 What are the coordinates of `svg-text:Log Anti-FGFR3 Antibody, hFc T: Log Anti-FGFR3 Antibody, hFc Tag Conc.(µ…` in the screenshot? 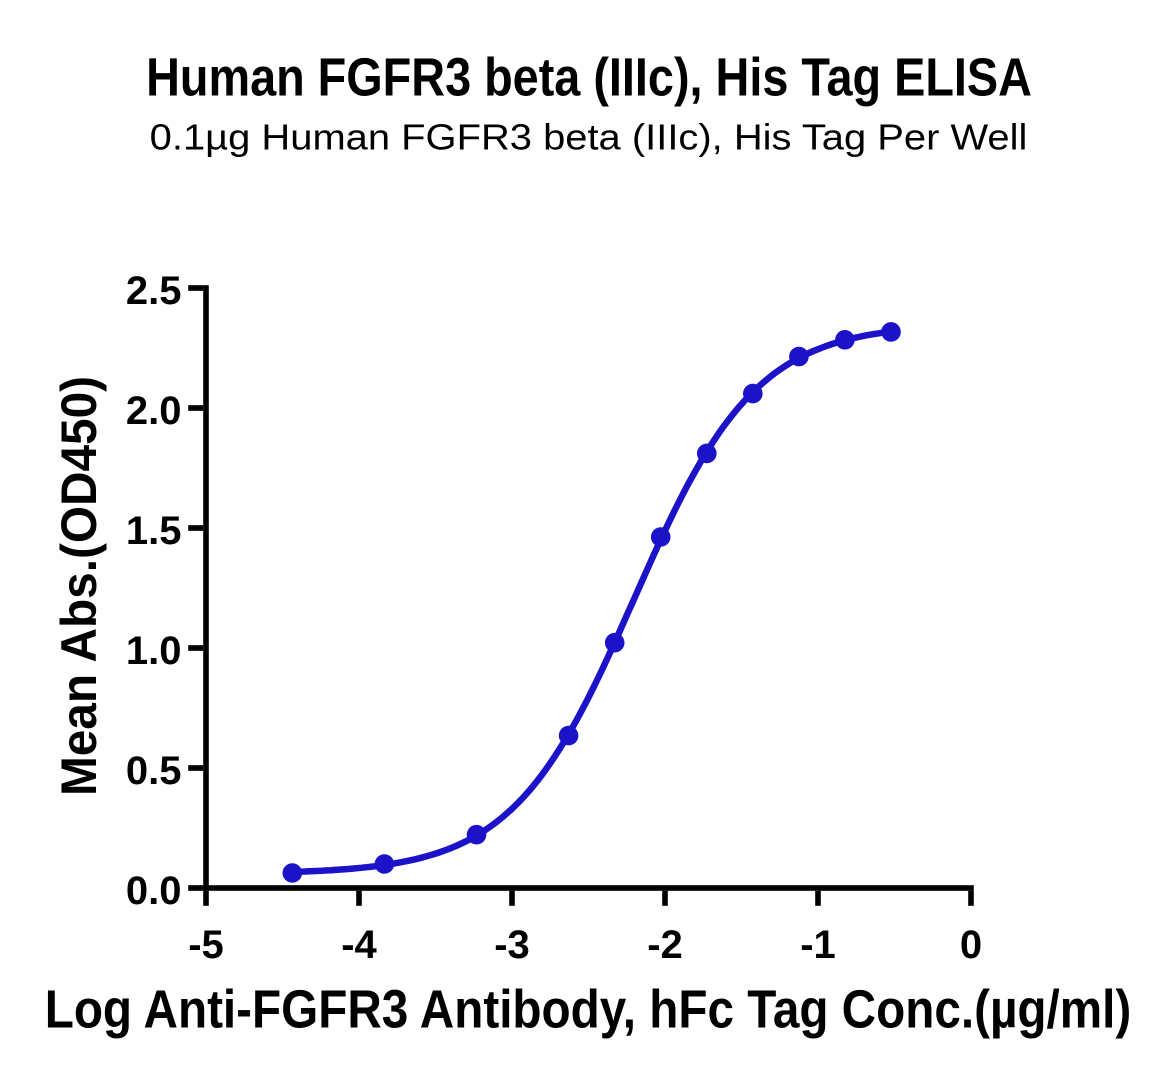 It's located at (588, 1008).